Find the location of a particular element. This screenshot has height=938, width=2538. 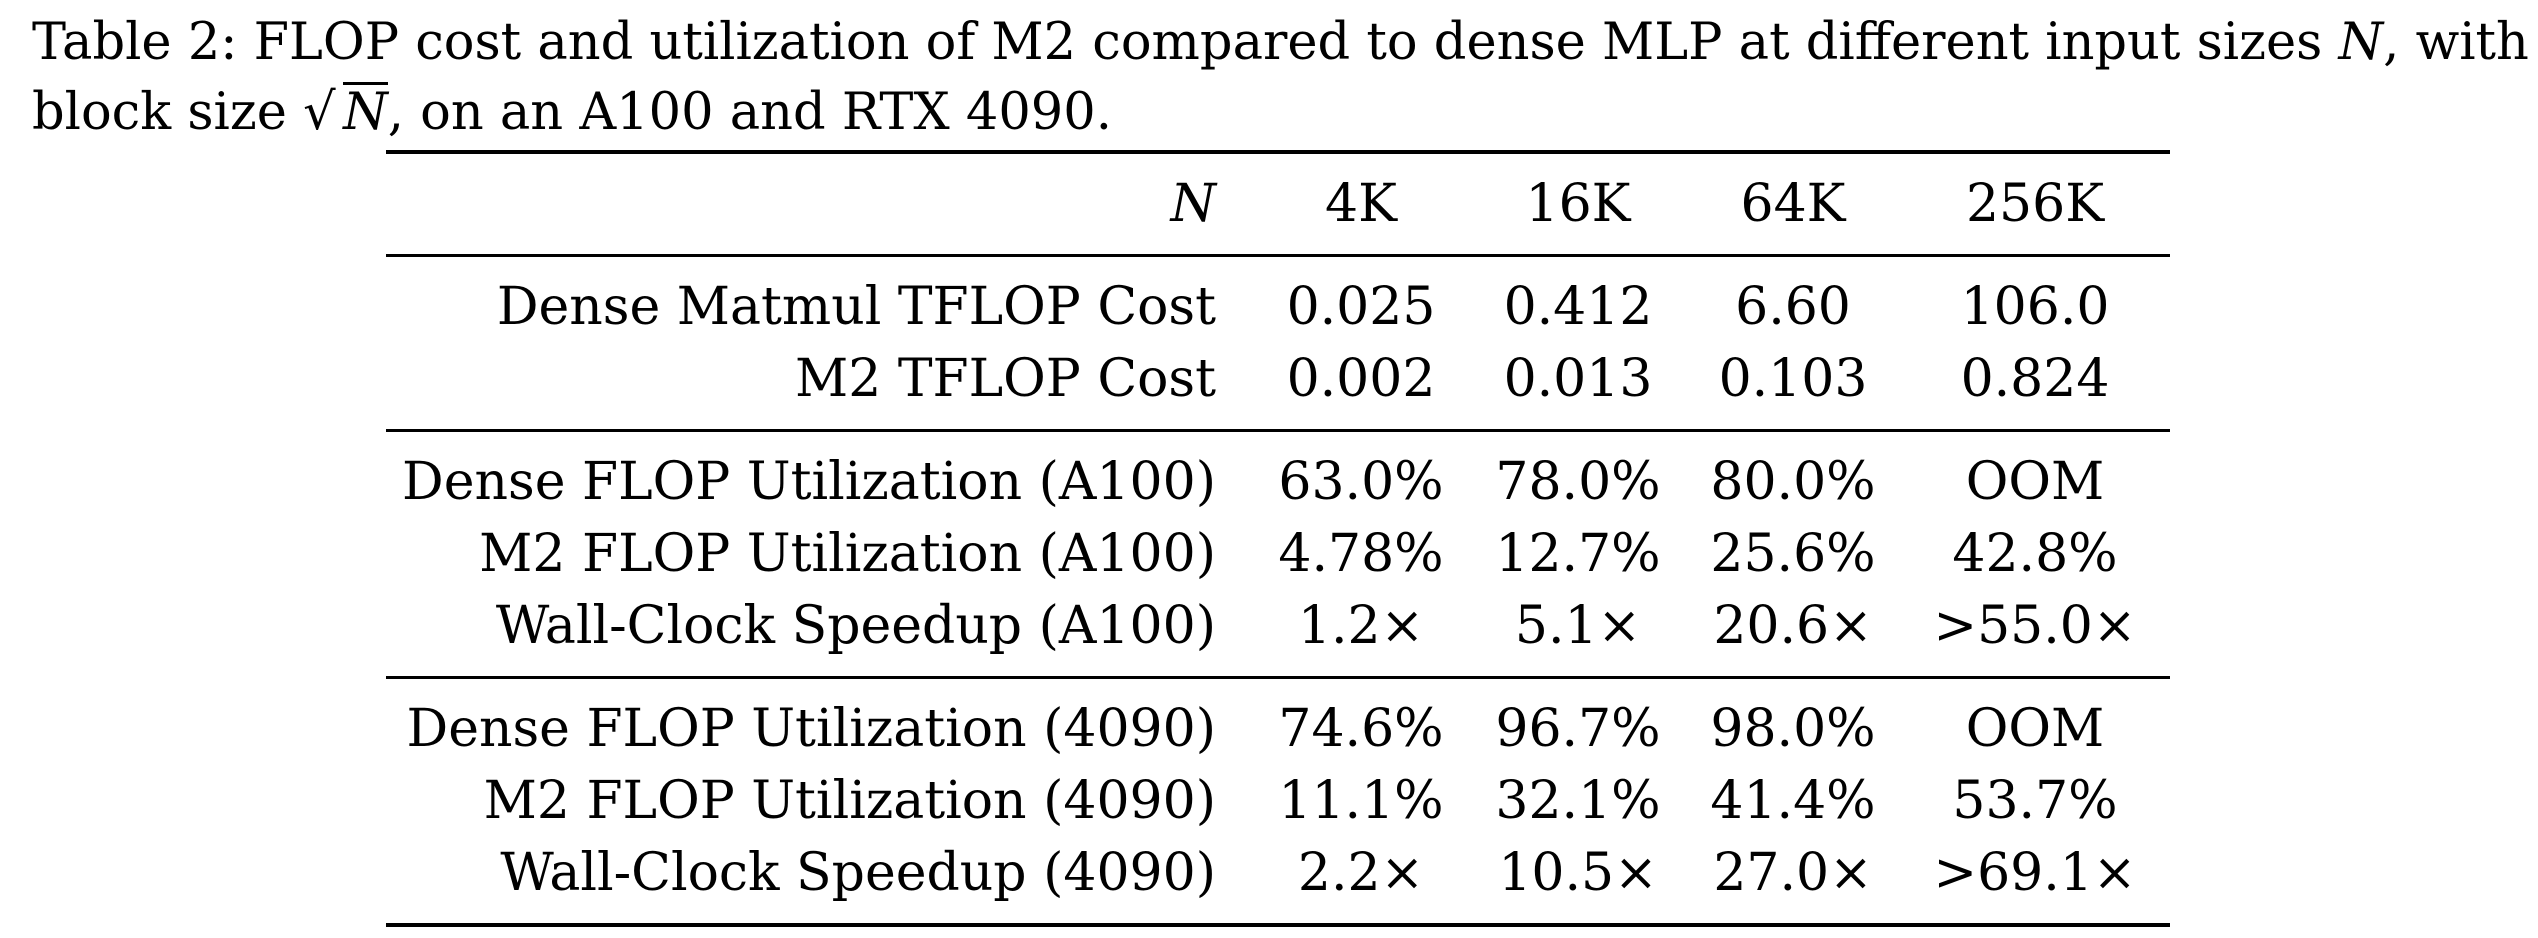

cell-value: 20.6× is located at coordinates (1793, 634).